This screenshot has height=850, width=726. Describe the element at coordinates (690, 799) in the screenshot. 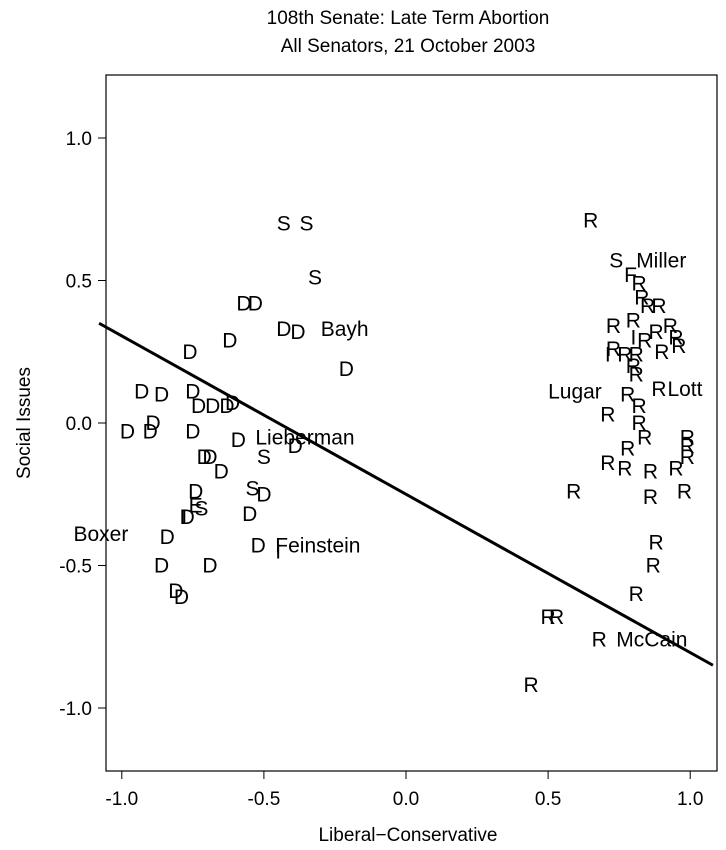

I see `x-tick-label: 1.0` at that location.